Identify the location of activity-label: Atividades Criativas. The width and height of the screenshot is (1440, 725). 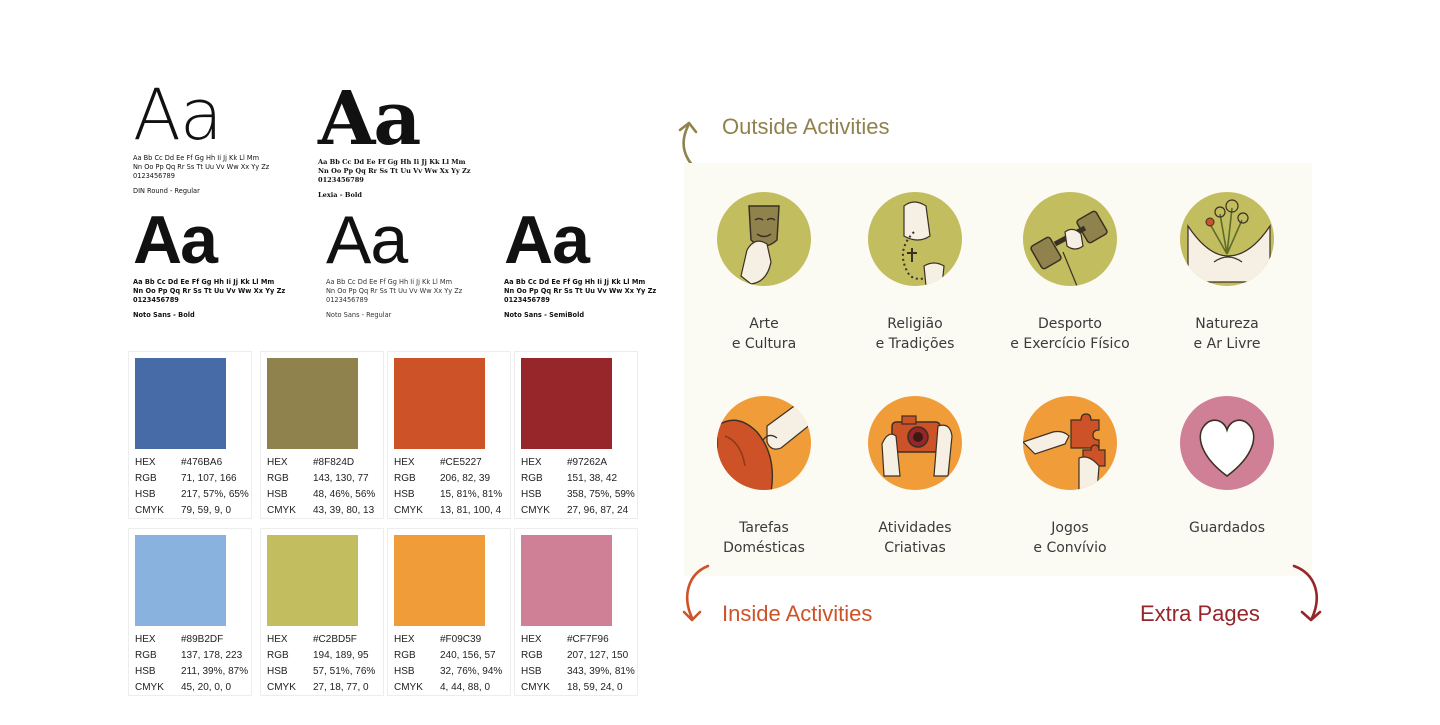
(915, 538).